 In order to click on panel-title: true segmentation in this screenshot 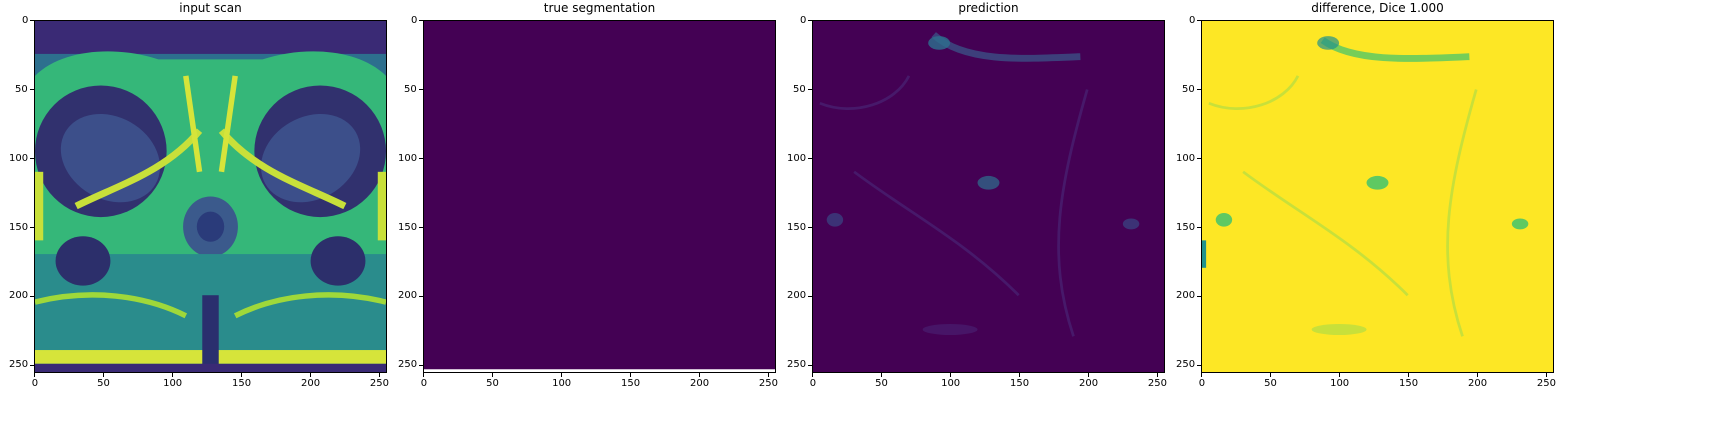, I will do `click(599, 8)`.